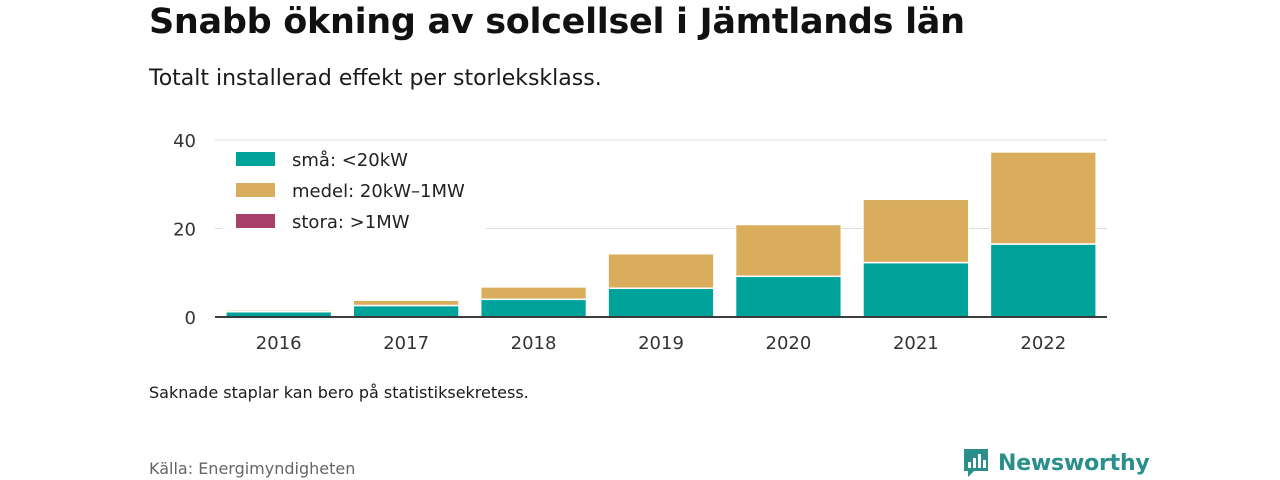 Image resolution: width=1280 pixels, height=480 pixels. Describe the element at coordinates (976, 463) in the screenshot. I see `newsworthy-logo-icon` at that location.